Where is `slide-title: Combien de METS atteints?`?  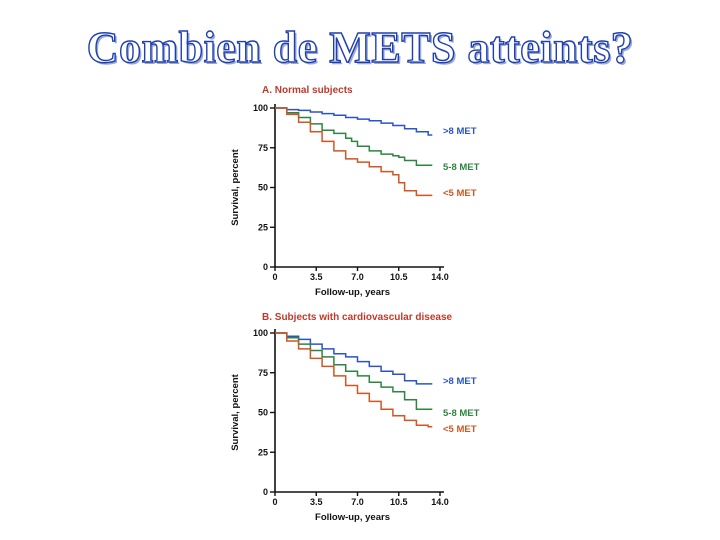
slide-title: Combien de METS atteints? is located at coordinates (360, 47).